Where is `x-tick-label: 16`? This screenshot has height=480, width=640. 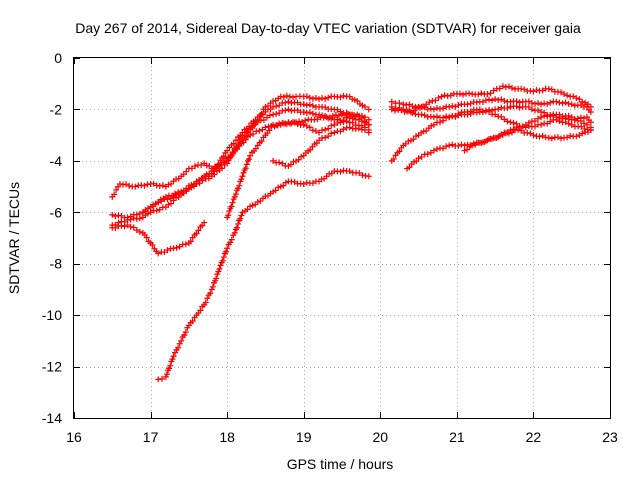 x-tick-label: 16 is located at coordinates (74, 437).